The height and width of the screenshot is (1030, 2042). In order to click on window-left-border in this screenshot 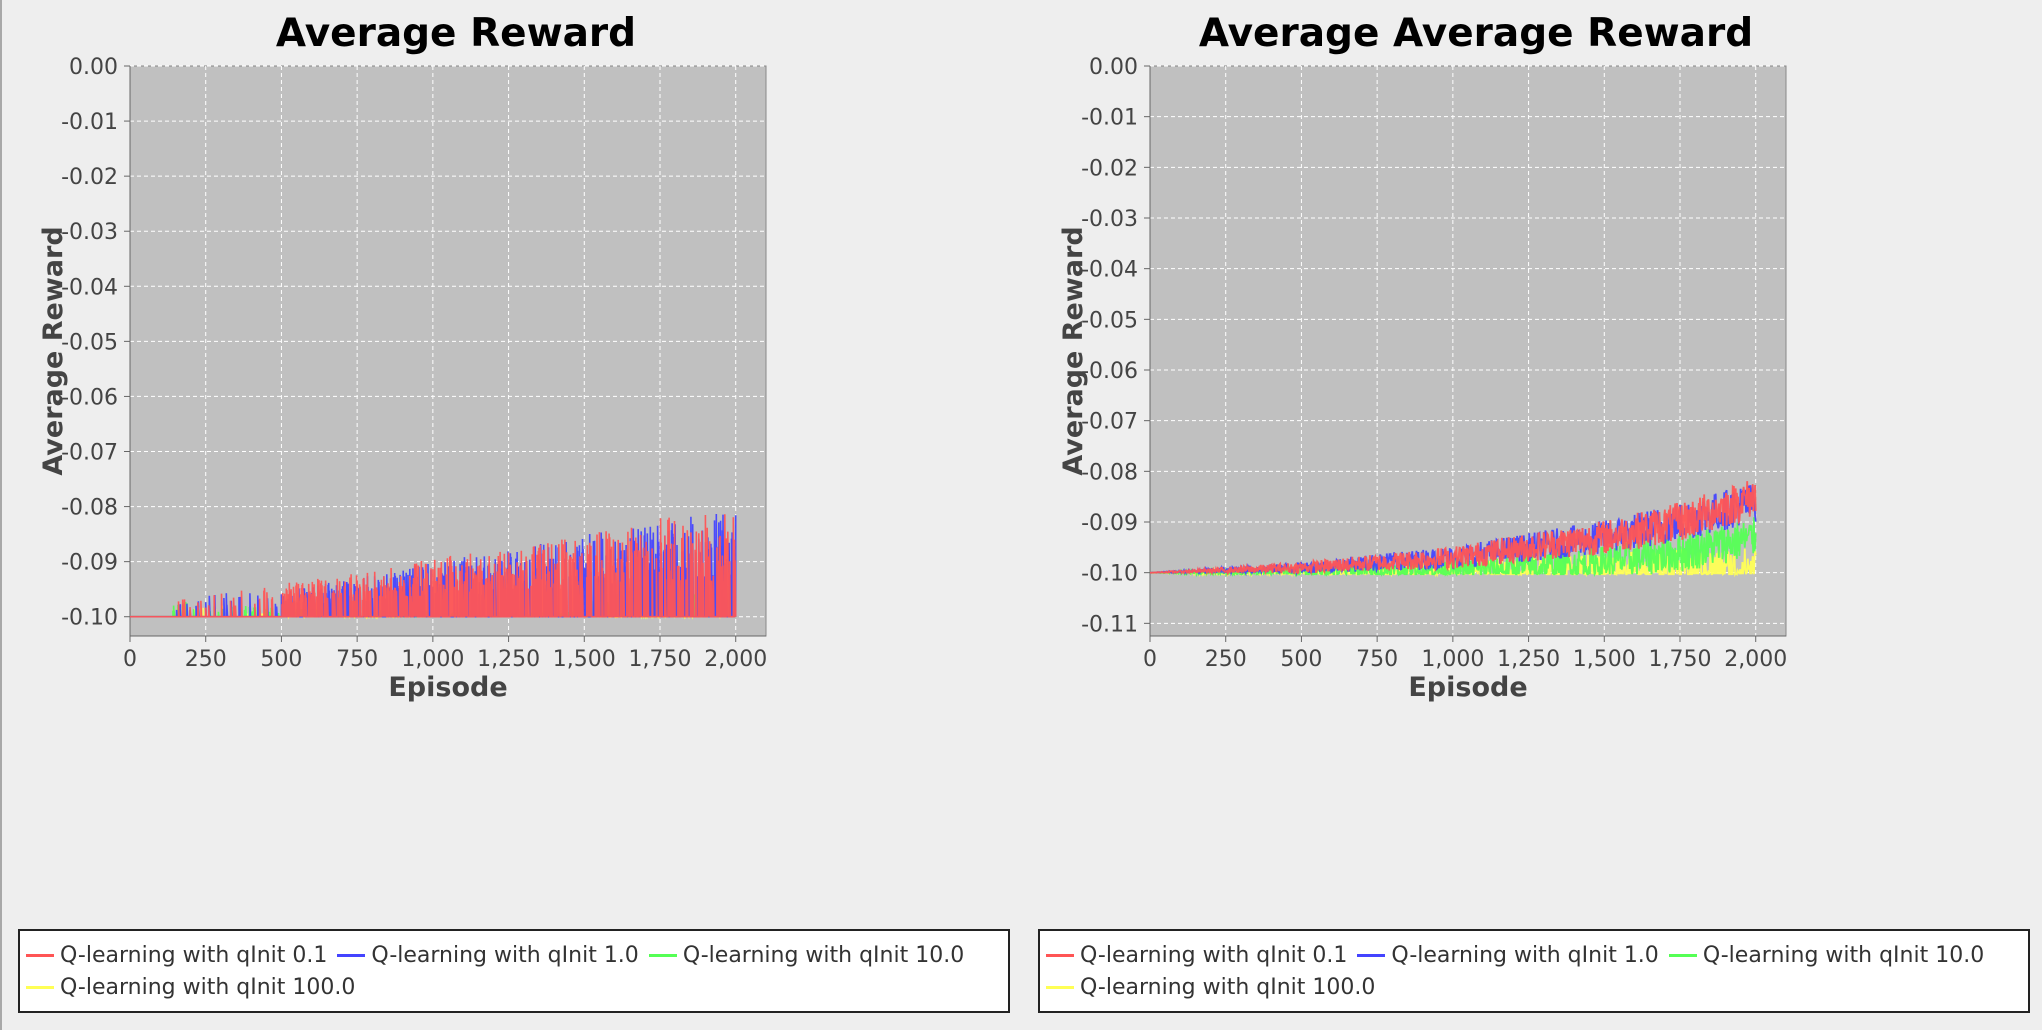, I will do `click(1, 515)`.